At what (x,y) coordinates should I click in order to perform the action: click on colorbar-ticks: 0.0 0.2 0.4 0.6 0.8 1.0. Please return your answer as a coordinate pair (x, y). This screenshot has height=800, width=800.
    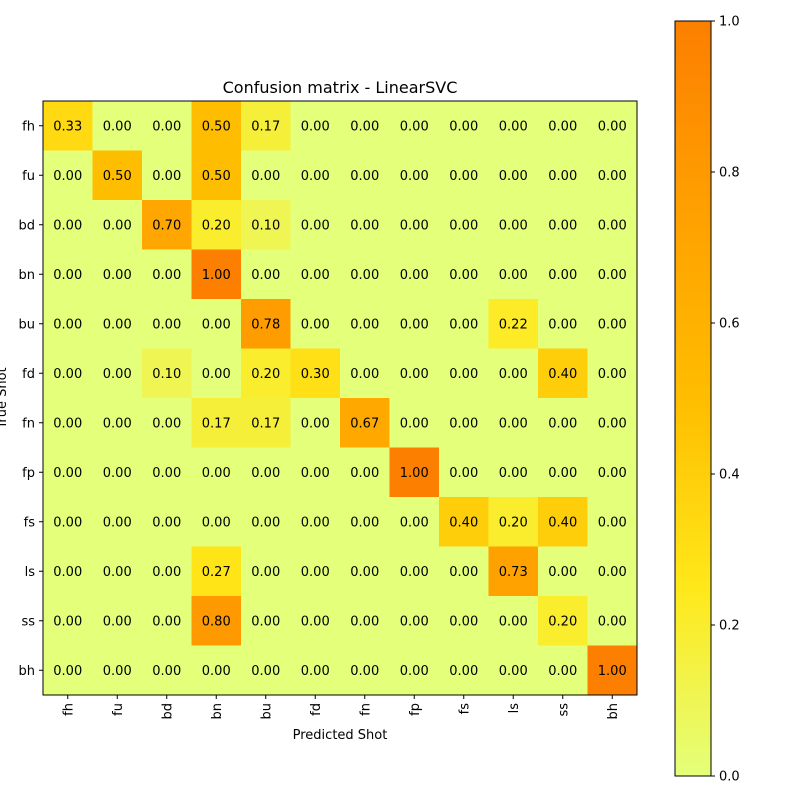
    Looking at the image, I should click on (725, 400).